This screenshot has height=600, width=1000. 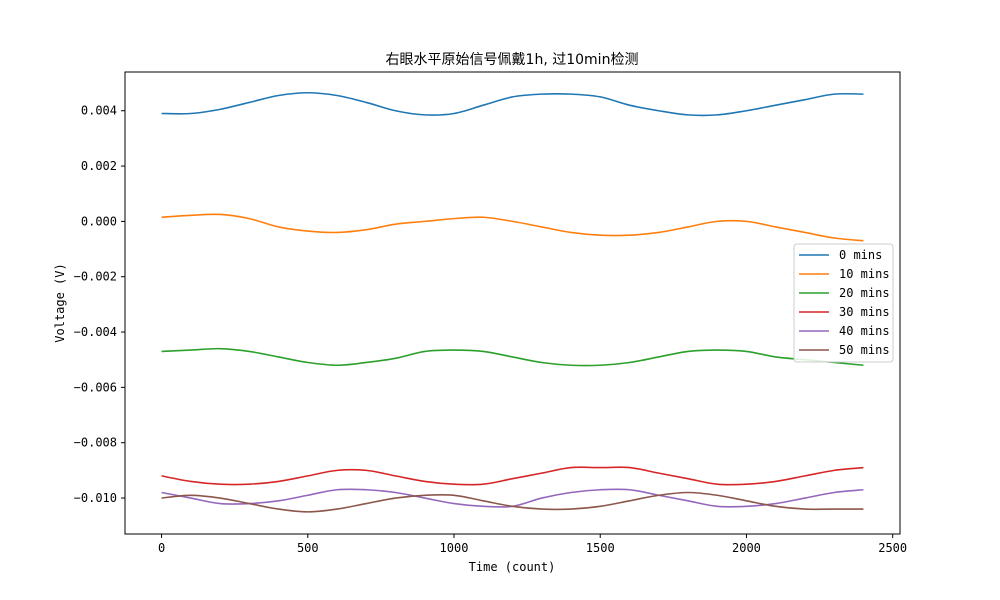 I want to click on x-tick-label: 2000, so click(x=746, y=548).